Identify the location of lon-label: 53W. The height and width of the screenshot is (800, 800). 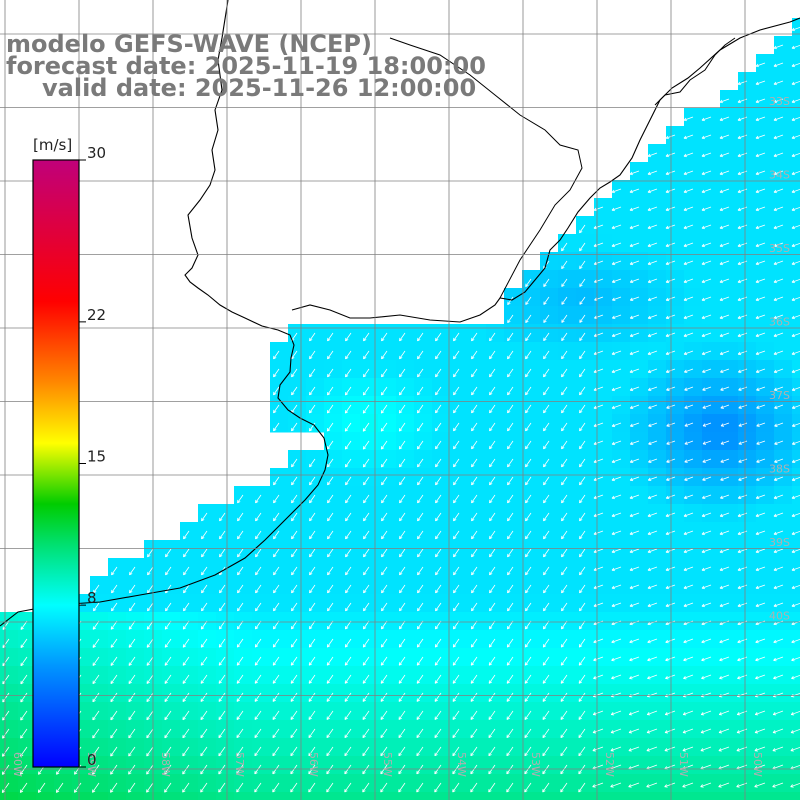
(535, 764).